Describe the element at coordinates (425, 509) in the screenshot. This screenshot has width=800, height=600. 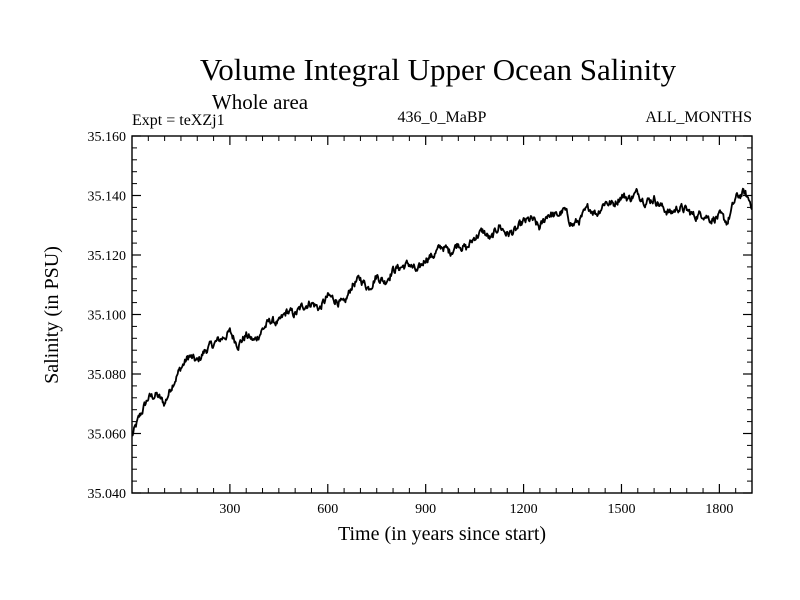
I see `x-tick-label: 900` at that location.